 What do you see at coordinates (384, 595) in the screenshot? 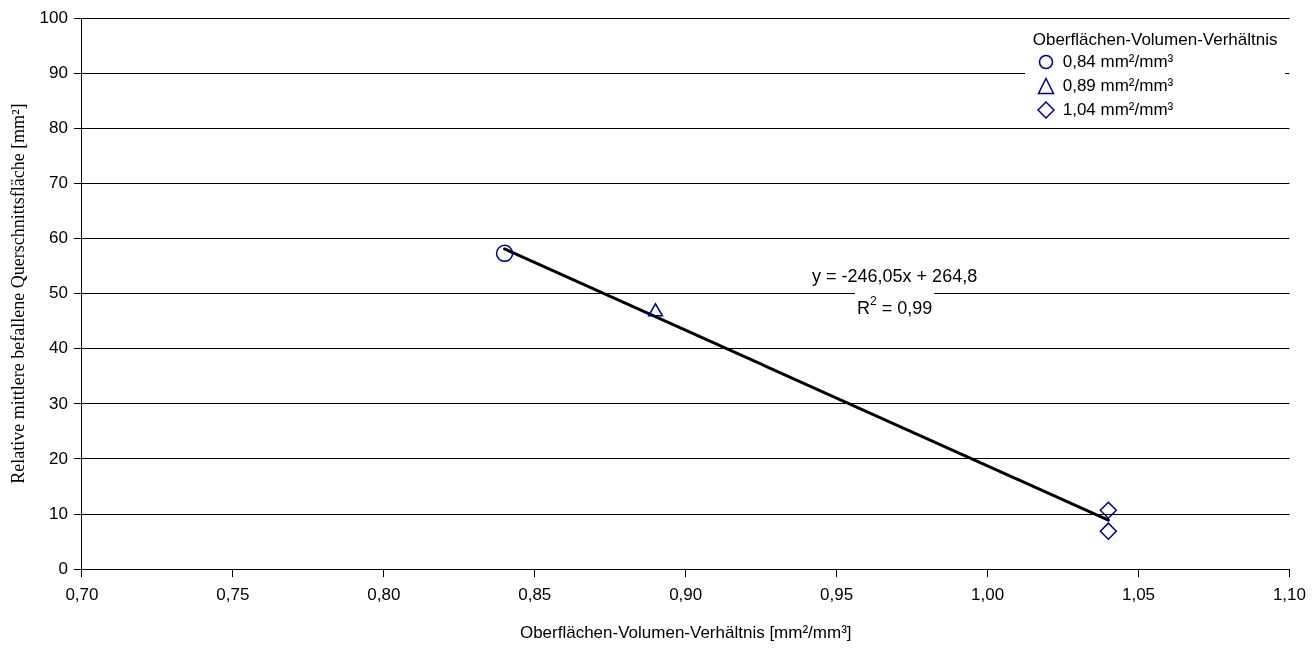
I see `x-tick-label: 0,80` at bounding box center [384, 595].